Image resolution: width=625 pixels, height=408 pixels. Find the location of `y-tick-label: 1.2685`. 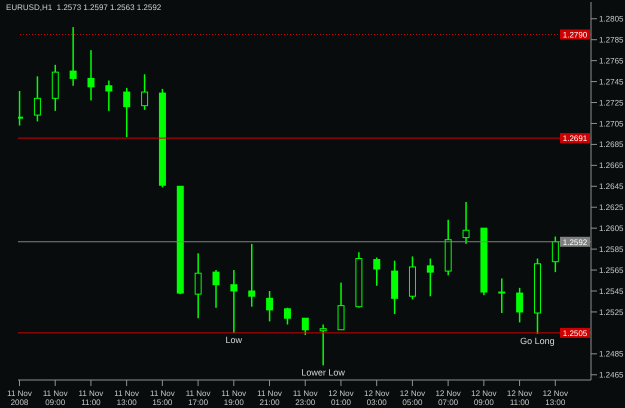

y-tick-label: 1.2685 is located at coordinates (611, 145).